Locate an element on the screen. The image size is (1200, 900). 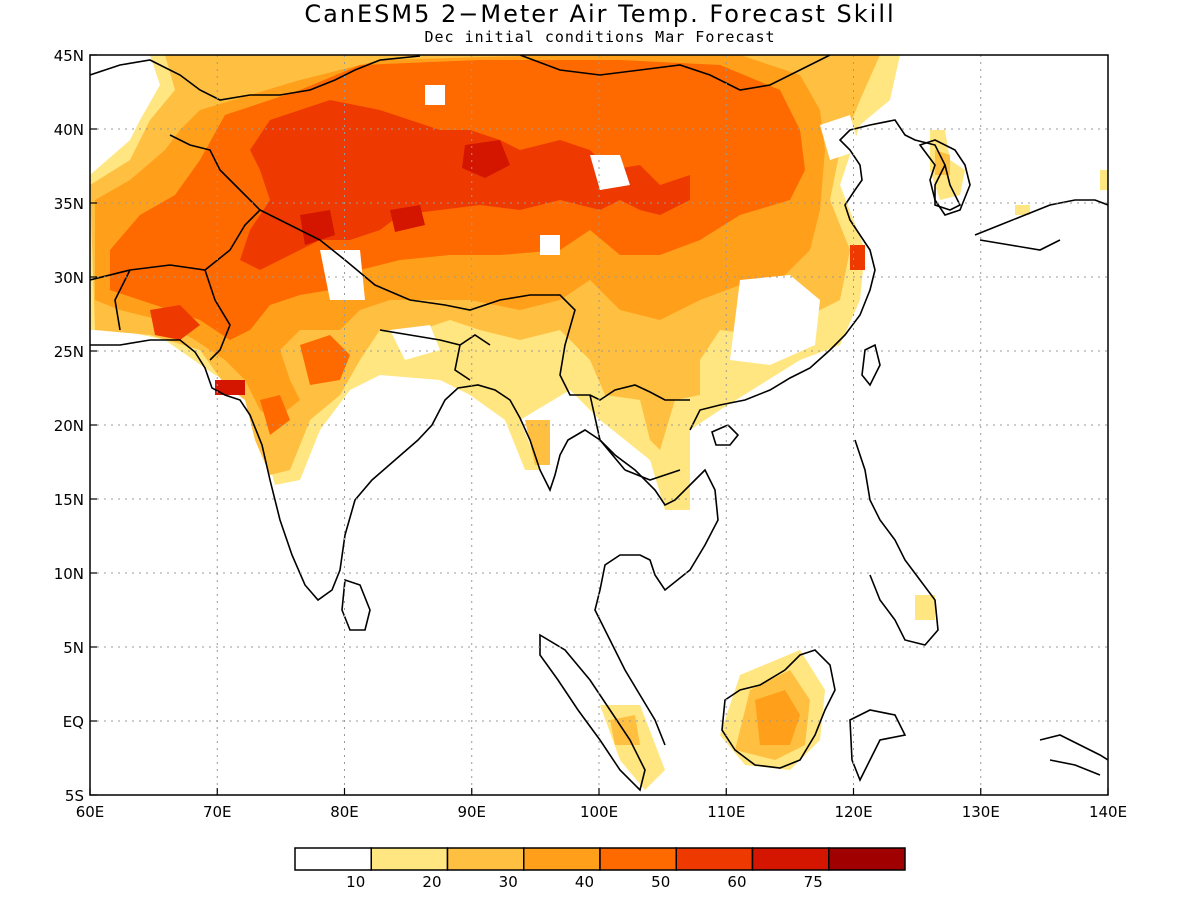
lon-tick-label: 60E is located at coordinates (90, 812).